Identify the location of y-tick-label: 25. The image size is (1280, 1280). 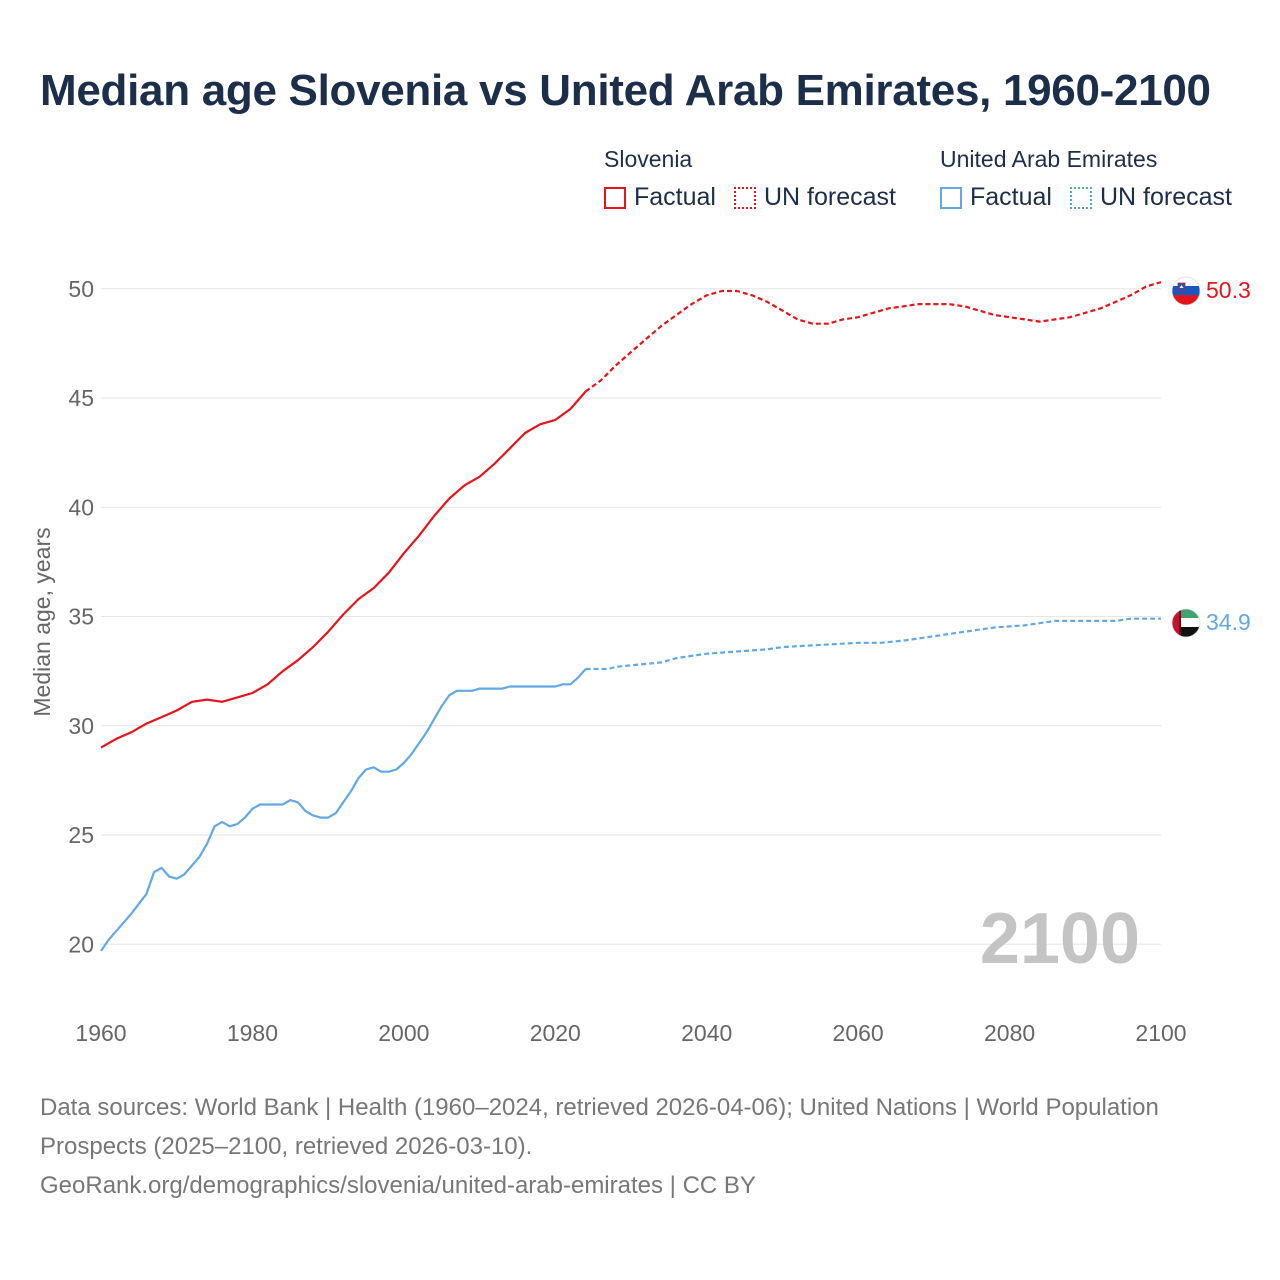
(81, 835).